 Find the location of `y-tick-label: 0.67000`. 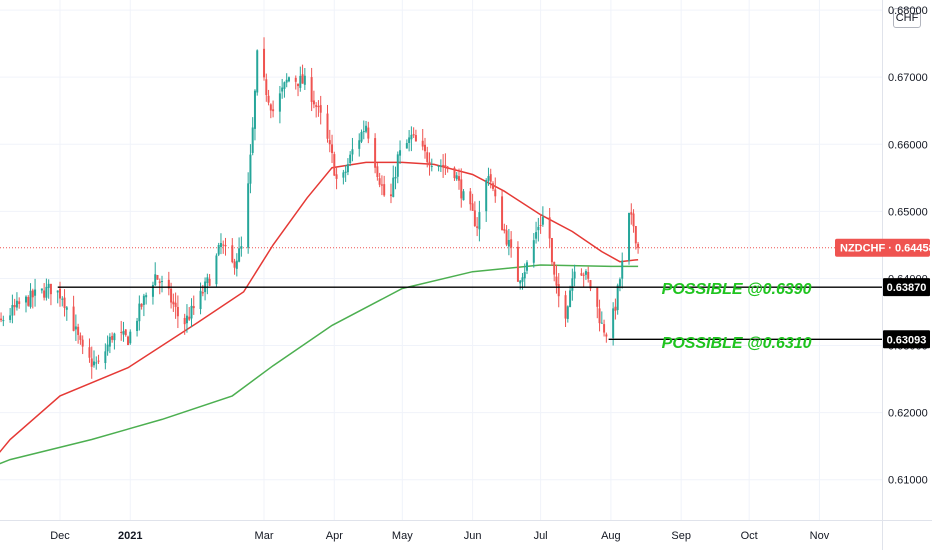

y-tick-label: 0.67000 is located at coordinates (908, 78).